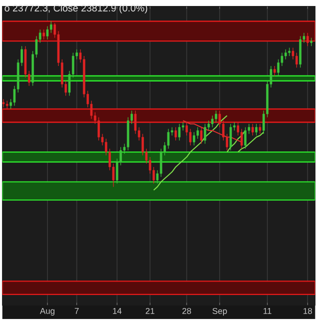  I want to click on x-tick-label: 21, so click(150, 311).